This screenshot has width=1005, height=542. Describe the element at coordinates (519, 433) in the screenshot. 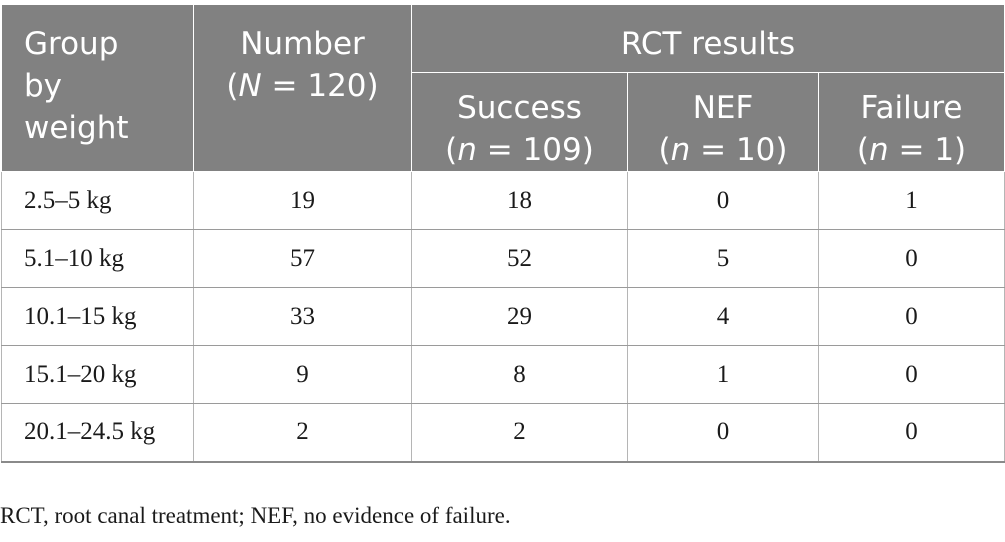

I see `cell-success: 2` at that location.